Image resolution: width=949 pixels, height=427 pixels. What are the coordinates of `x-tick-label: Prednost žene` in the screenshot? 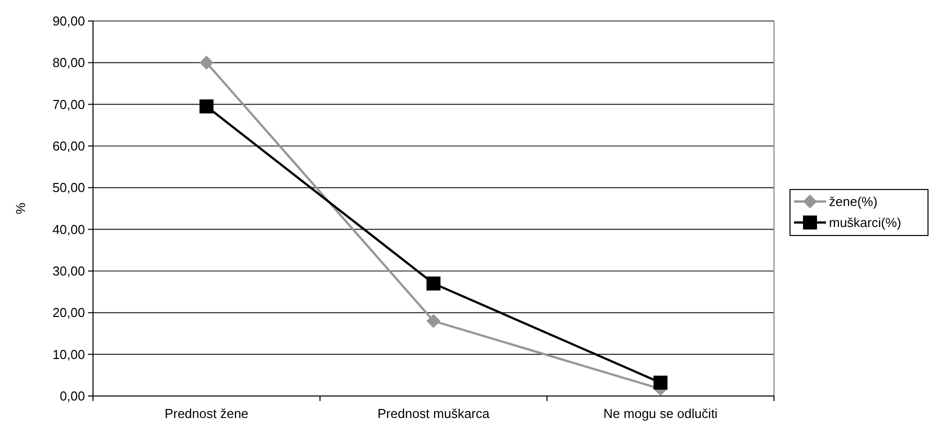 It's located at (206, 413).